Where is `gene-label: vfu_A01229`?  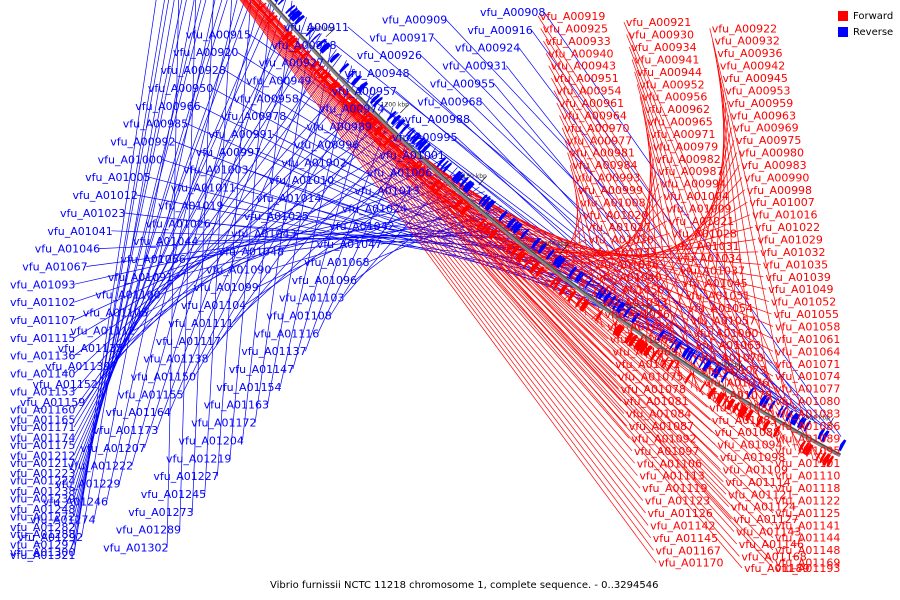 gene-label: vfu_A01229 is located at coordinates (87, 484).